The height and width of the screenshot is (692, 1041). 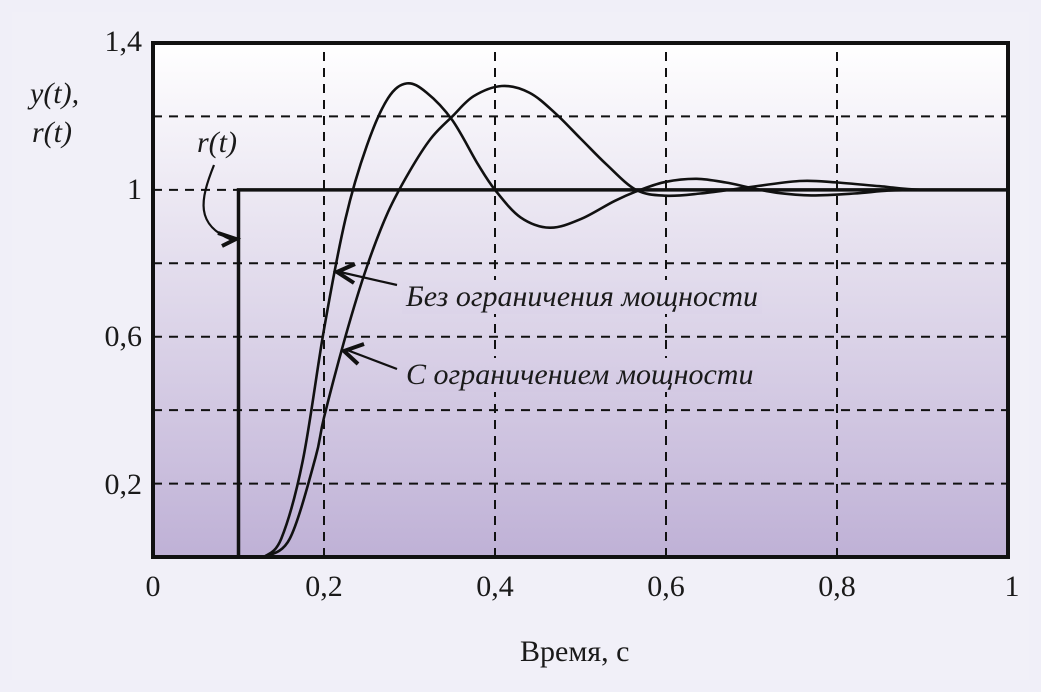 I want to click on no-limit-arrow-icon, so click(x=368, y=278).